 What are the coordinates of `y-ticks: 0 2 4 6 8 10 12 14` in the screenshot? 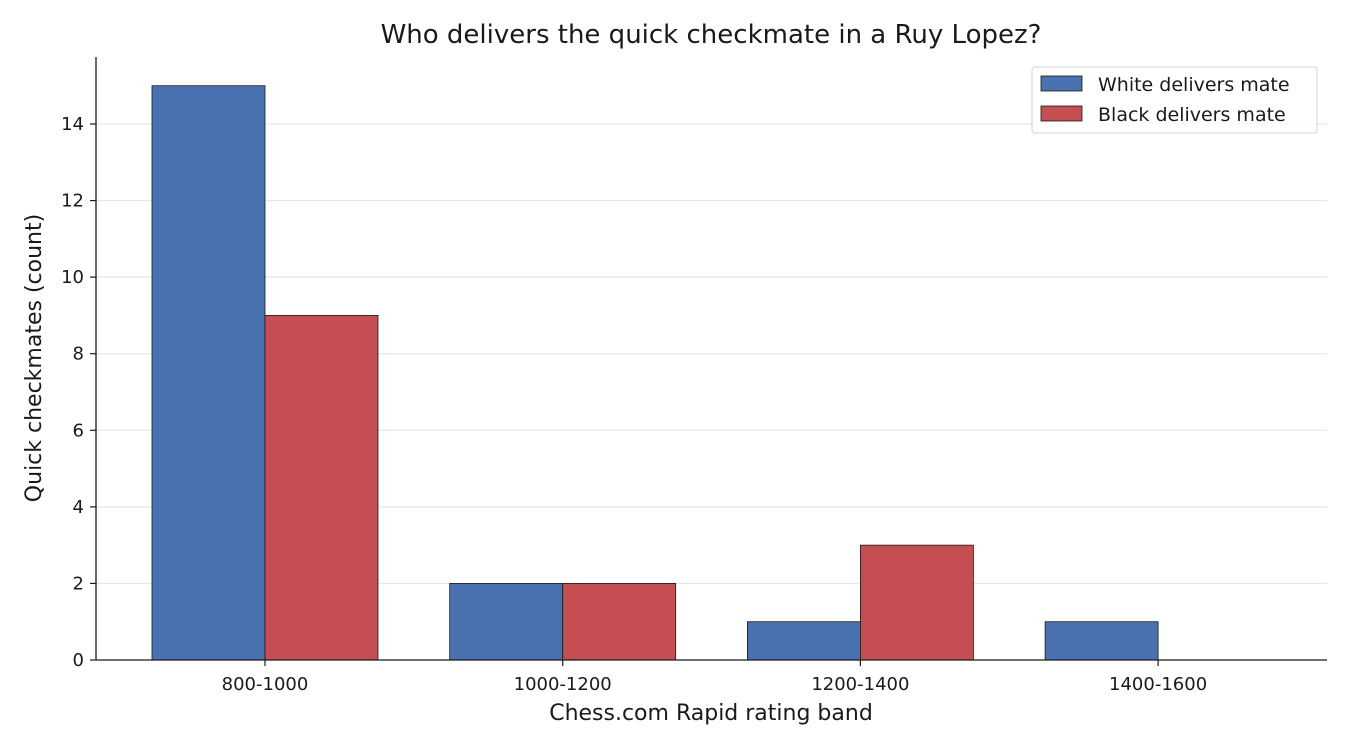 It's located at (78, 392).